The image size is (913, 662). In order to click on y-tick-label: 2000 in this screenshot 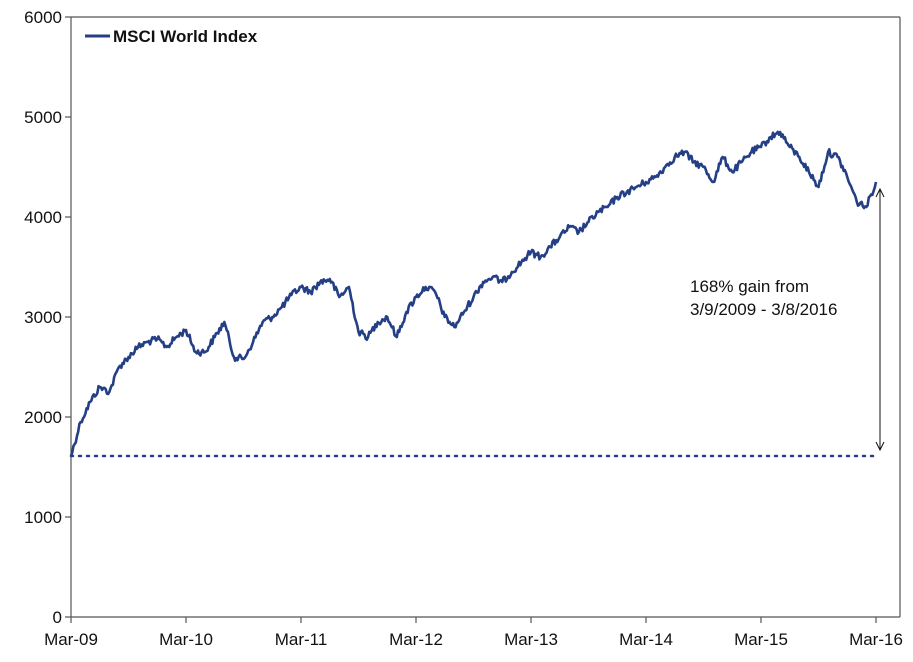, I will do `click(43, 417)`.